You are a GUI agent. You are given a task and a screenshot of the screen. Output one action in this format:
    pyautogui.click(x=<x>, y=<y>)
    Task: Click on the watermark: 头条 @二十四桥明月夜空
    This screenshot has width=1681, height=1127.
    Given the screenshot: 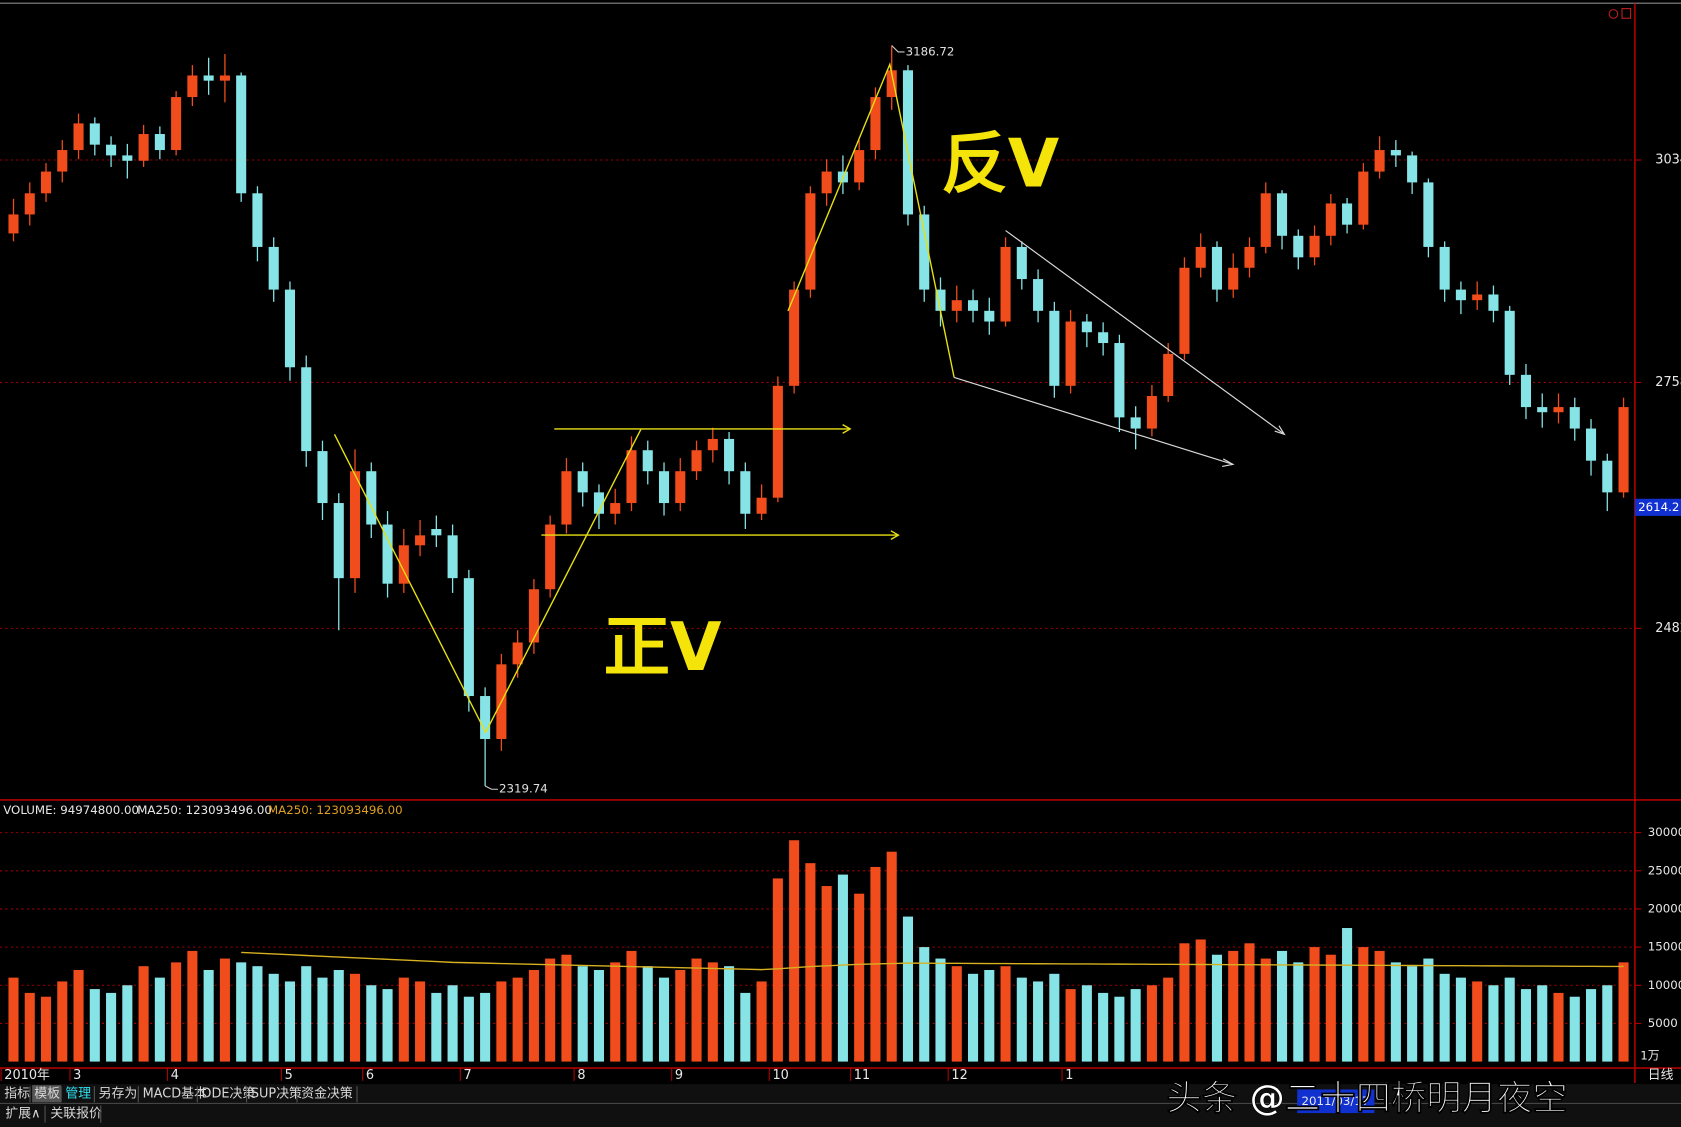 What is the action you would take?
    pyautogui.click(x=1366, y=1098)
    